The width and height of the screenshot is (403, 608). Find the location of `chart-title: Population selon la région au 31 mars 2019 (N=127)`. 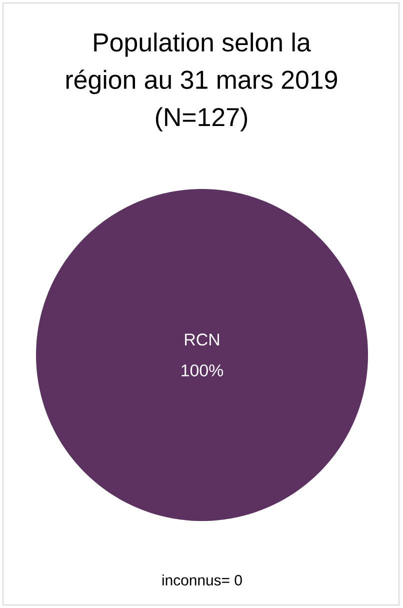

chart-title: Population selon la région au 31 mars 2019 (N=127) is located at coordinates (202, 82).